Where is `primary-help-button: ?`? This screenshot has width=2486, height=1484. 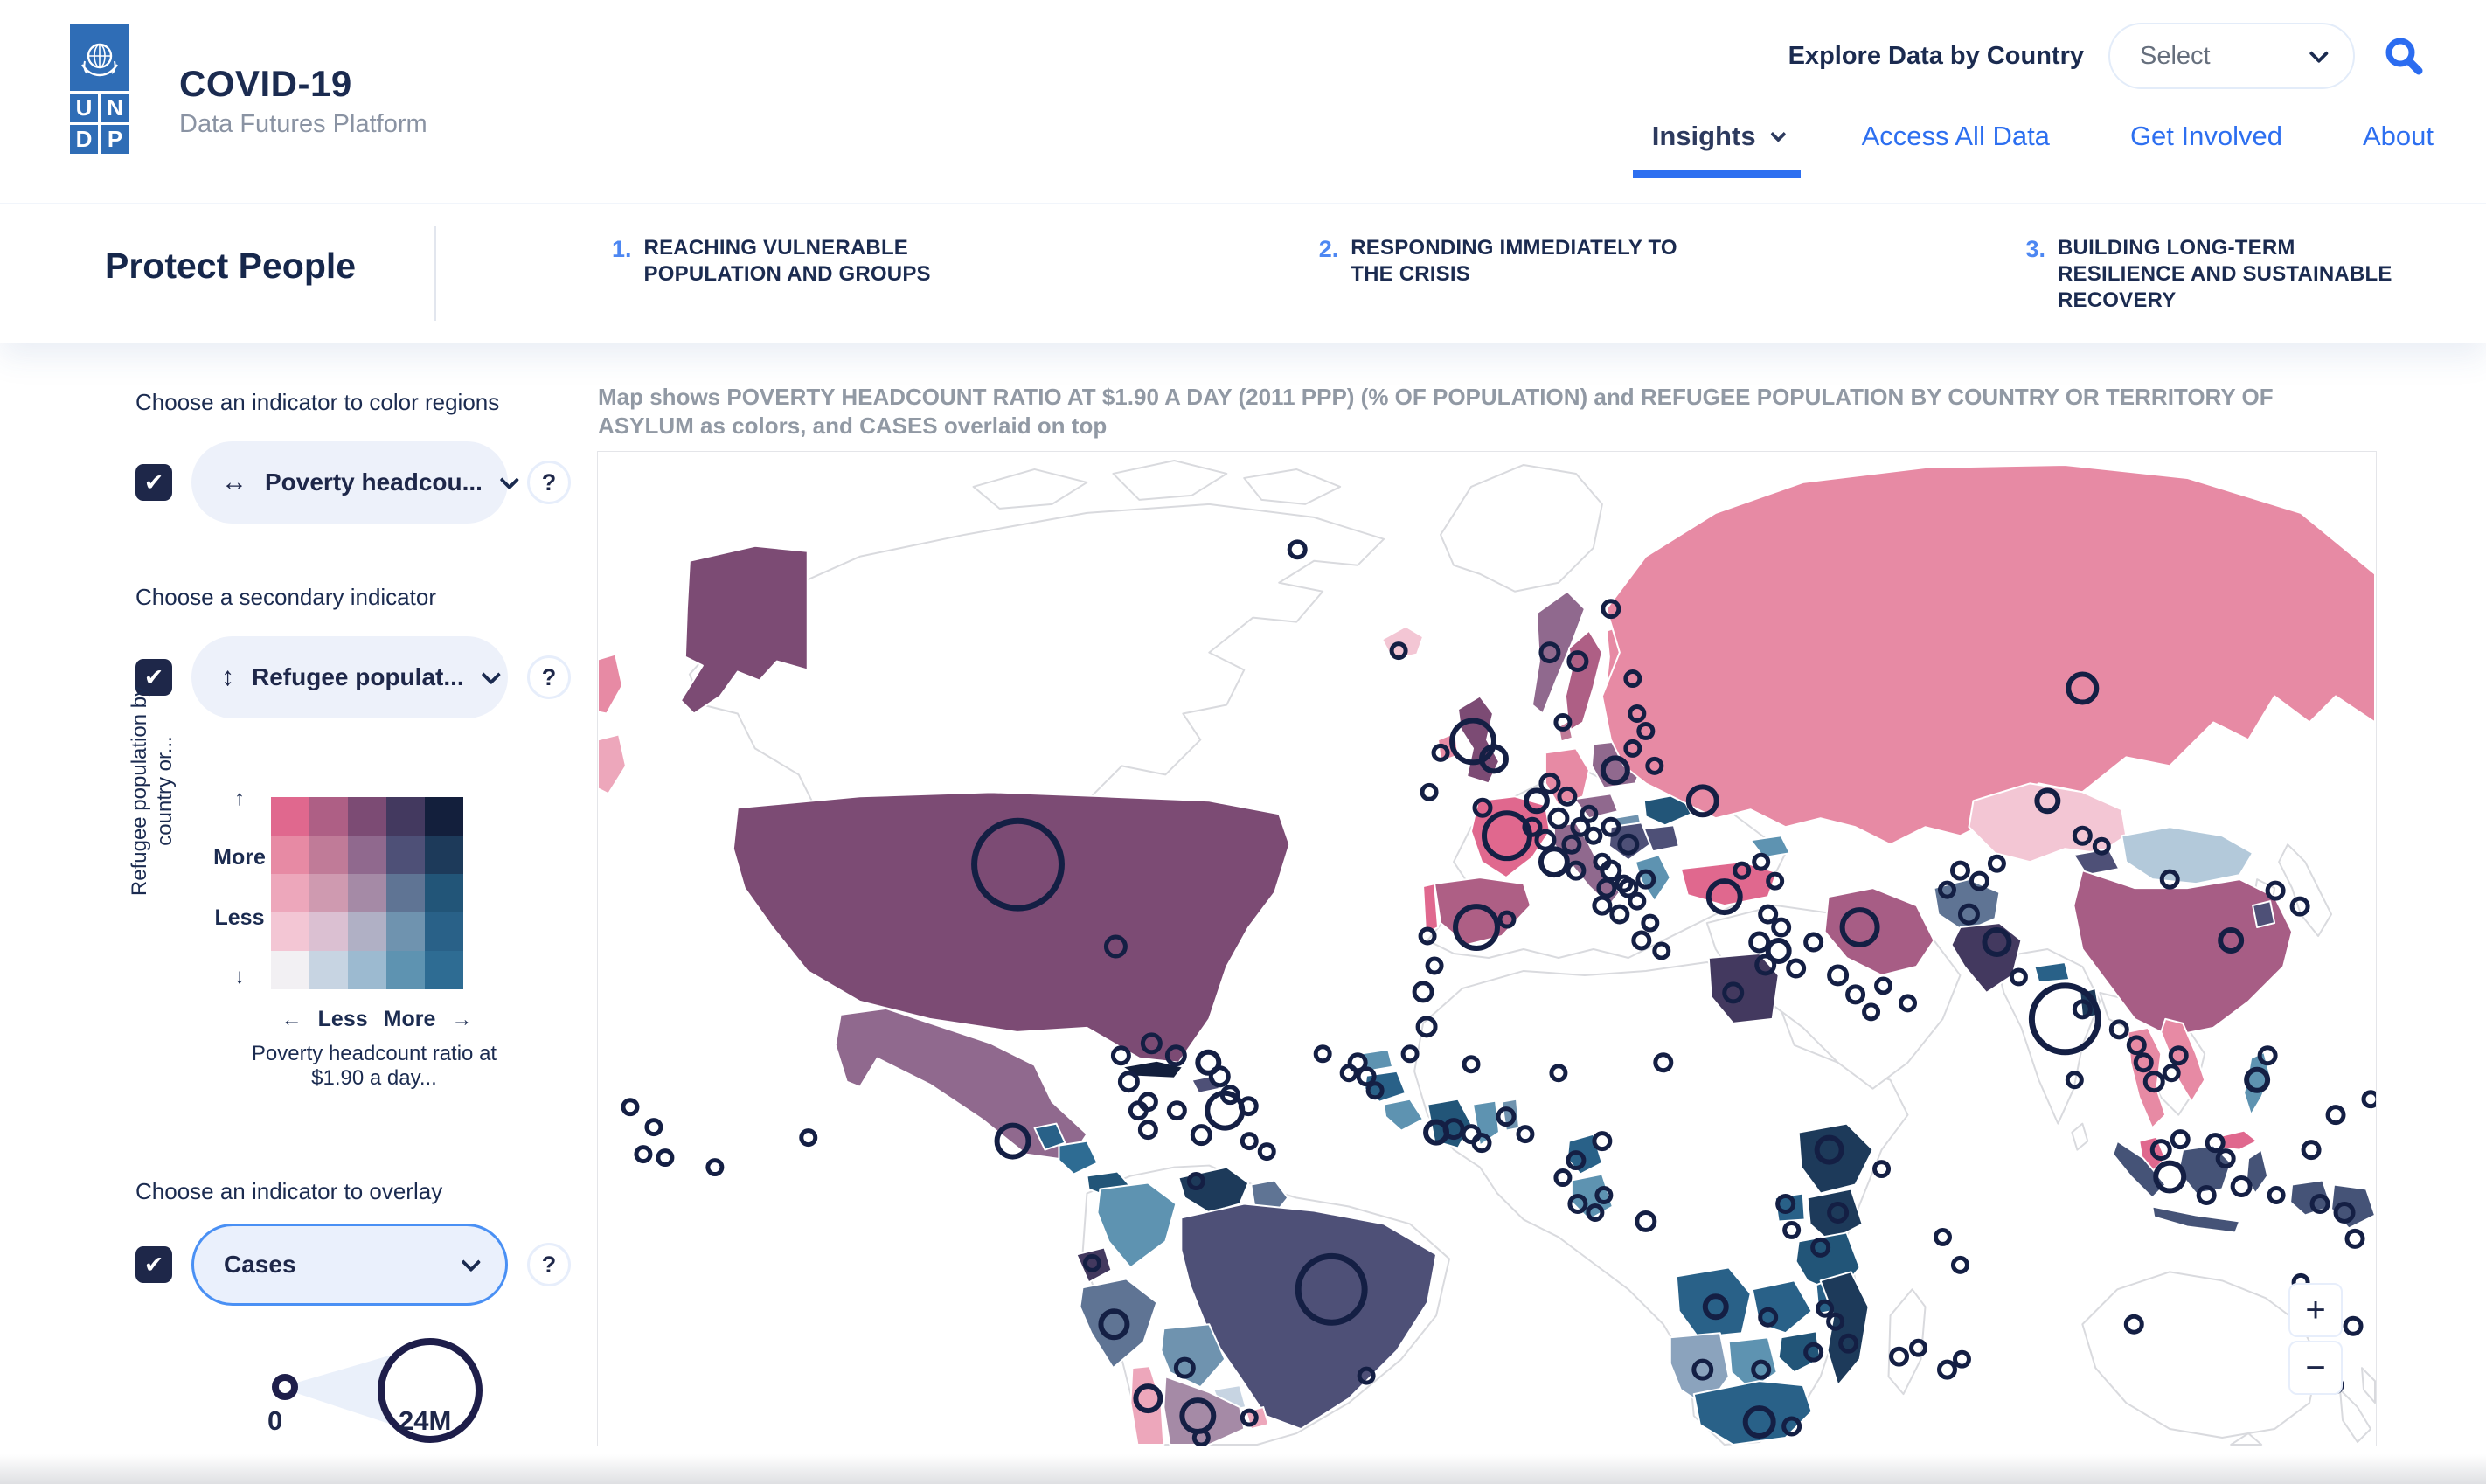
primary-help-button: ? is located at coordinates (549, 482).